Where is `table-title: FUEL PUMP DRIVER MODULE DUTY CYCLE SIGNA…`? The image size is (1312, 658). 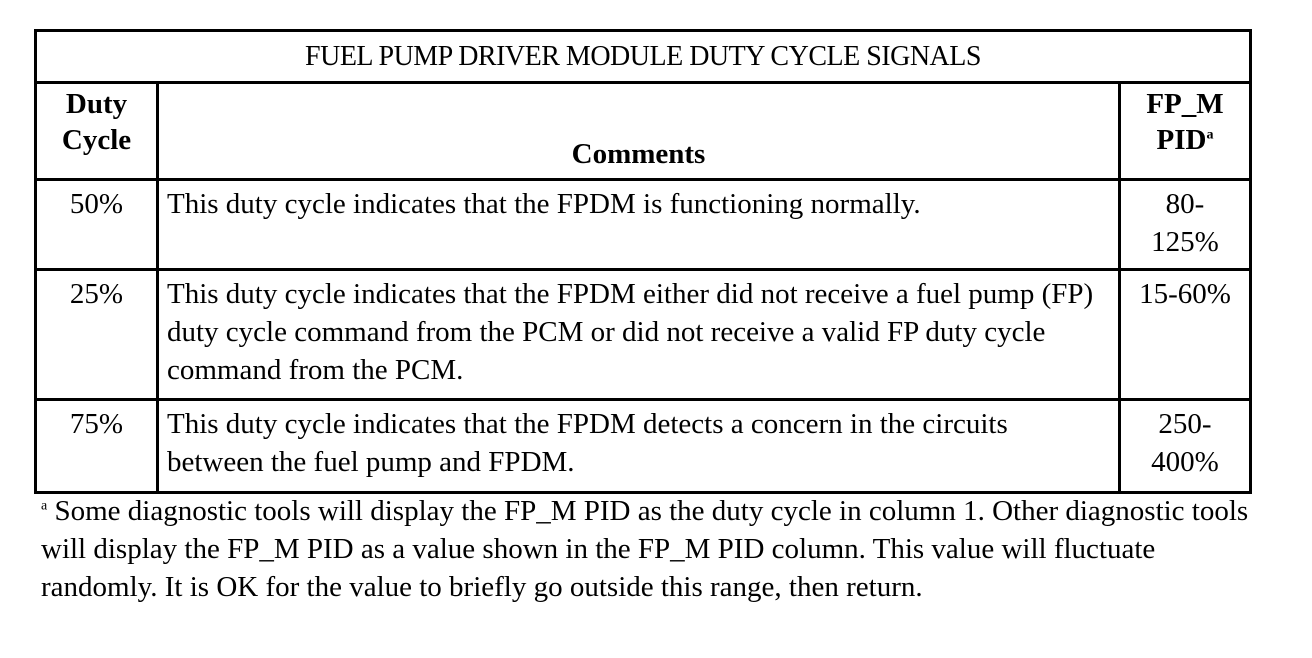 table-title: FUEL PUMP DRIVER MODULE DUTY CYCLE SIGNA… is located at coordinates (643, 56).